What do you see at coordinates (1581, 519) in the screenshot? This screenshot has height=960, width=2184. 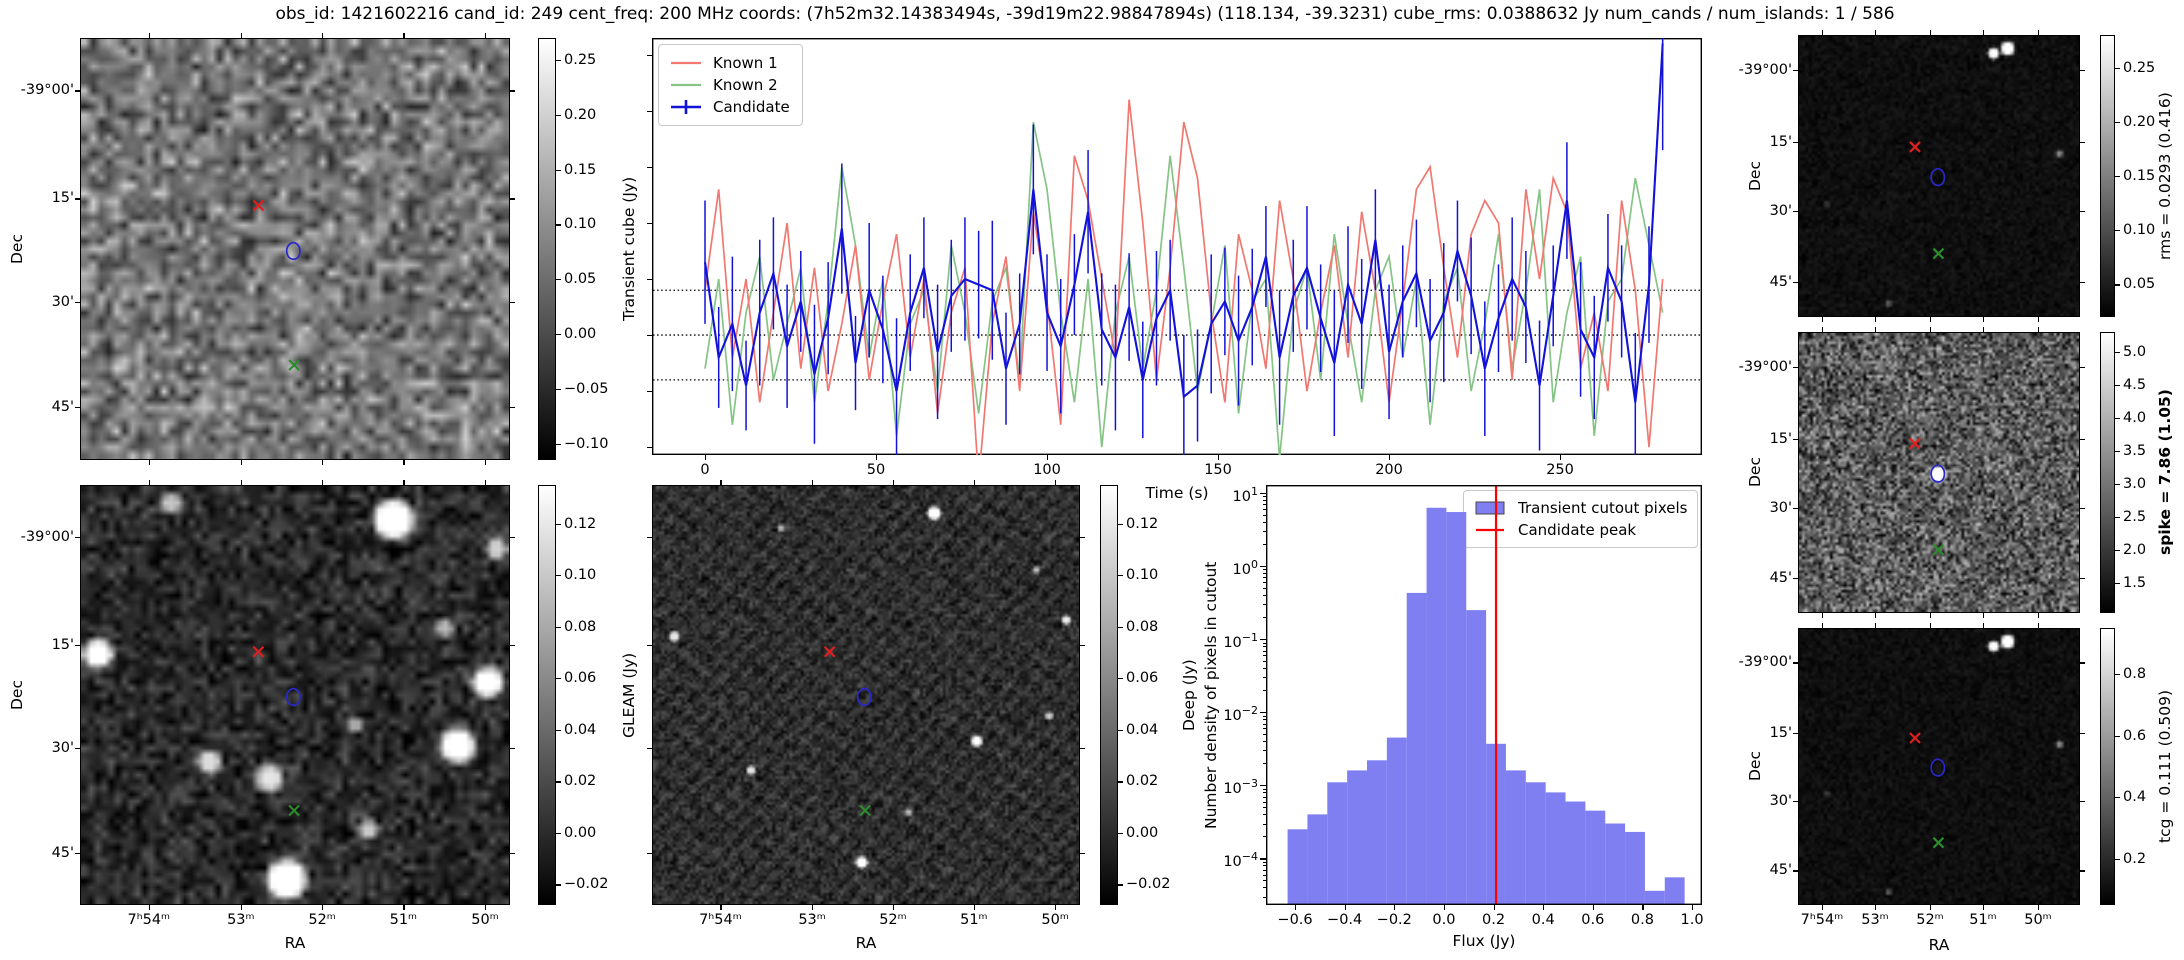 I see `histogram-legend: Transient cutout pixels Candidate peak` at bounding box center [1581, 519].